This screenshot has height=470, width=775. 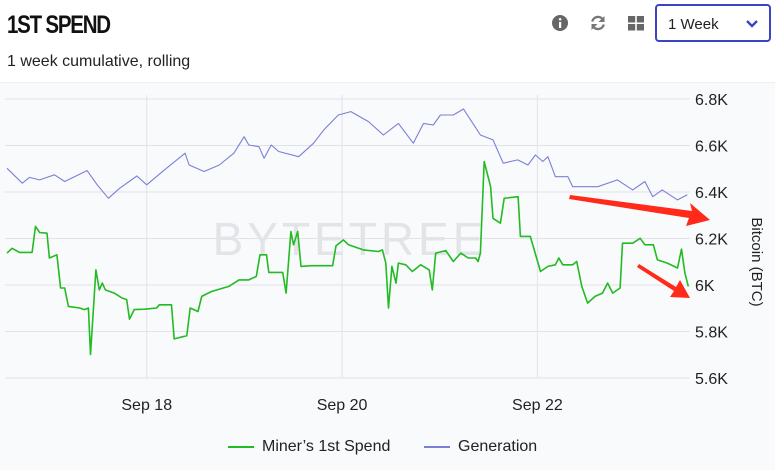 I want to click on range-select: 1 Week, so click(x=713, y=23).